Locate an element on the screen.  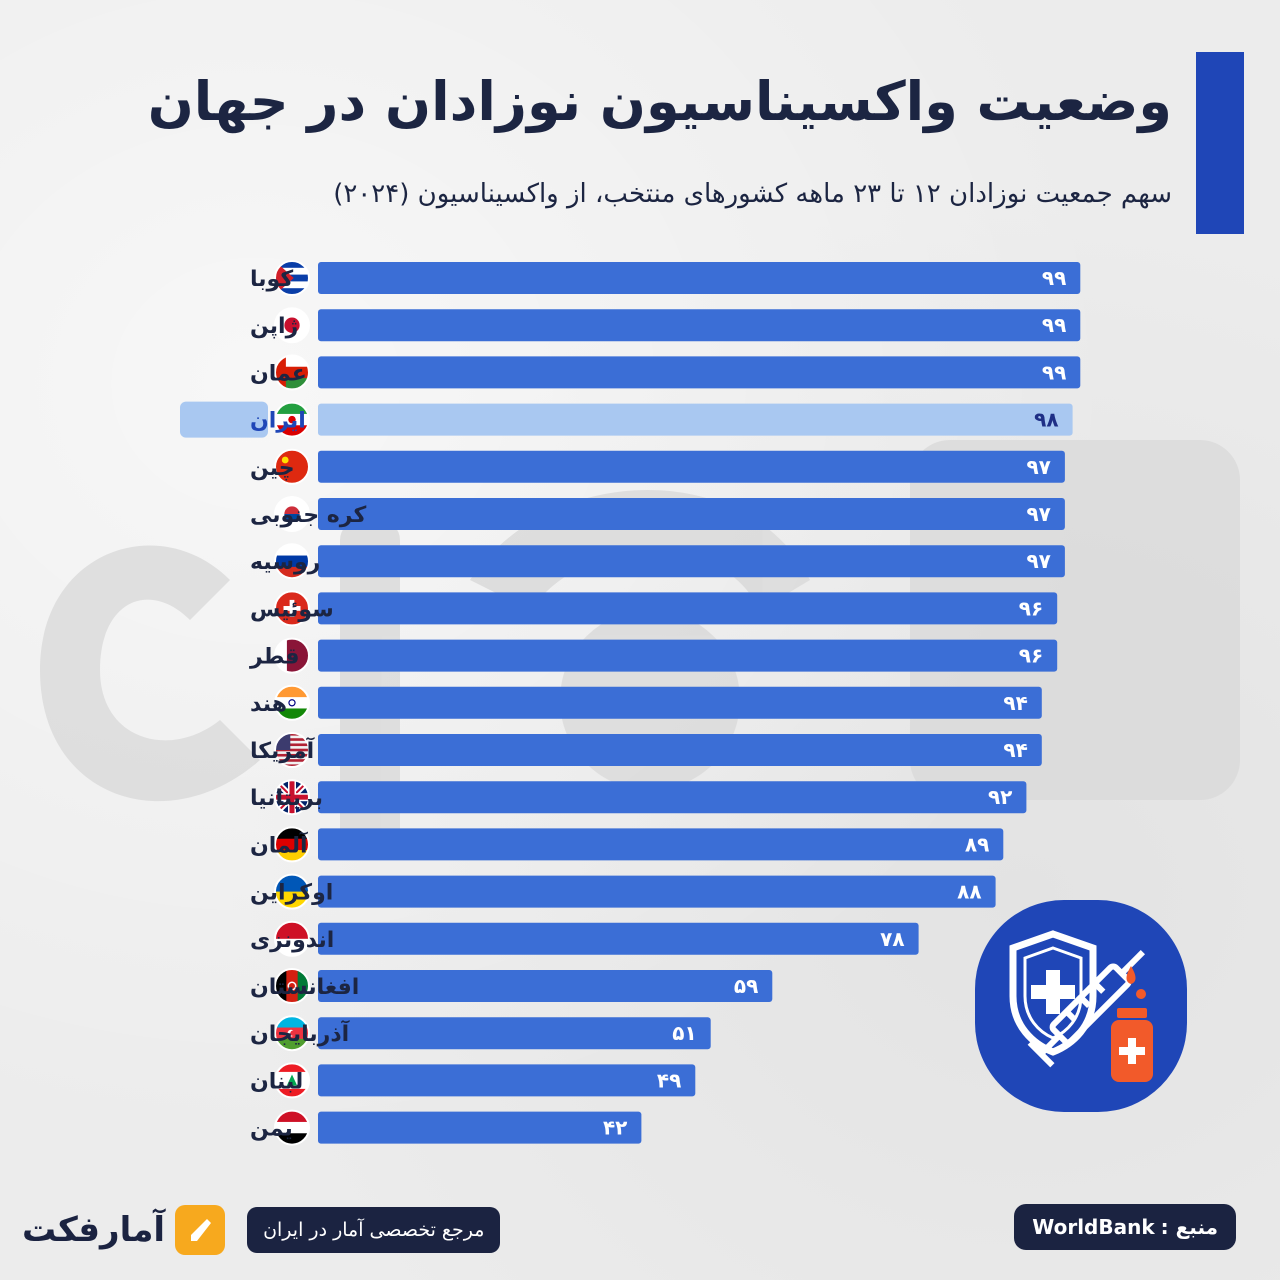
bar-value-label: ۴۲ is located at coordinates (615, 1128).